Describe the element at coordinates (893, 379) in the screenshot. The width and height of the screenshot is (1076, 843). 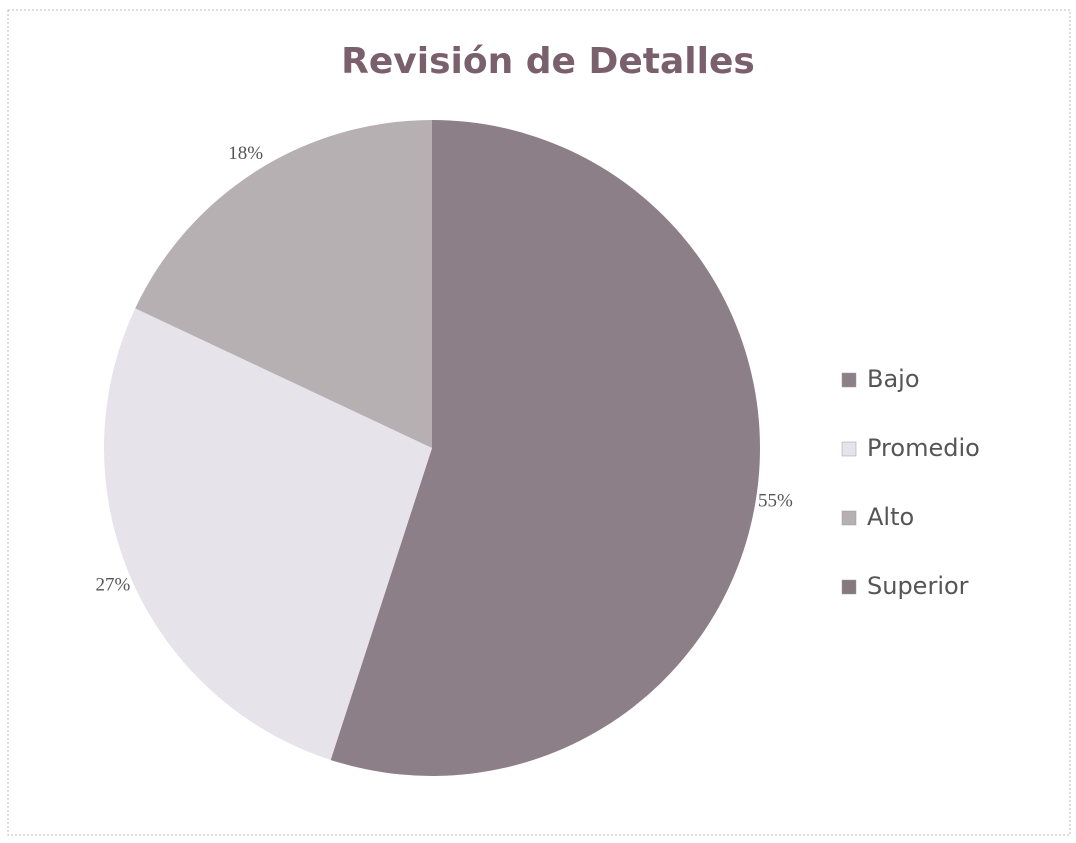
I see `legend-label: Bajo` at that location.